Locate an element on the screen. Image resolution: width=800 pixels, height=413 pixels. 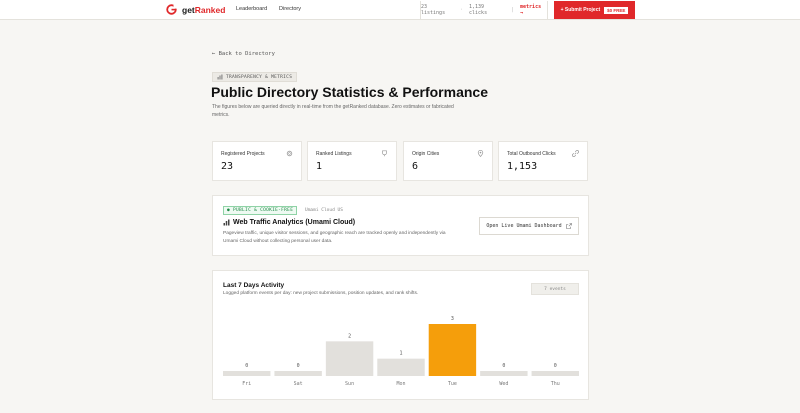
activity-title: Last 7 Days Activity is located at coordinates (254, 285).